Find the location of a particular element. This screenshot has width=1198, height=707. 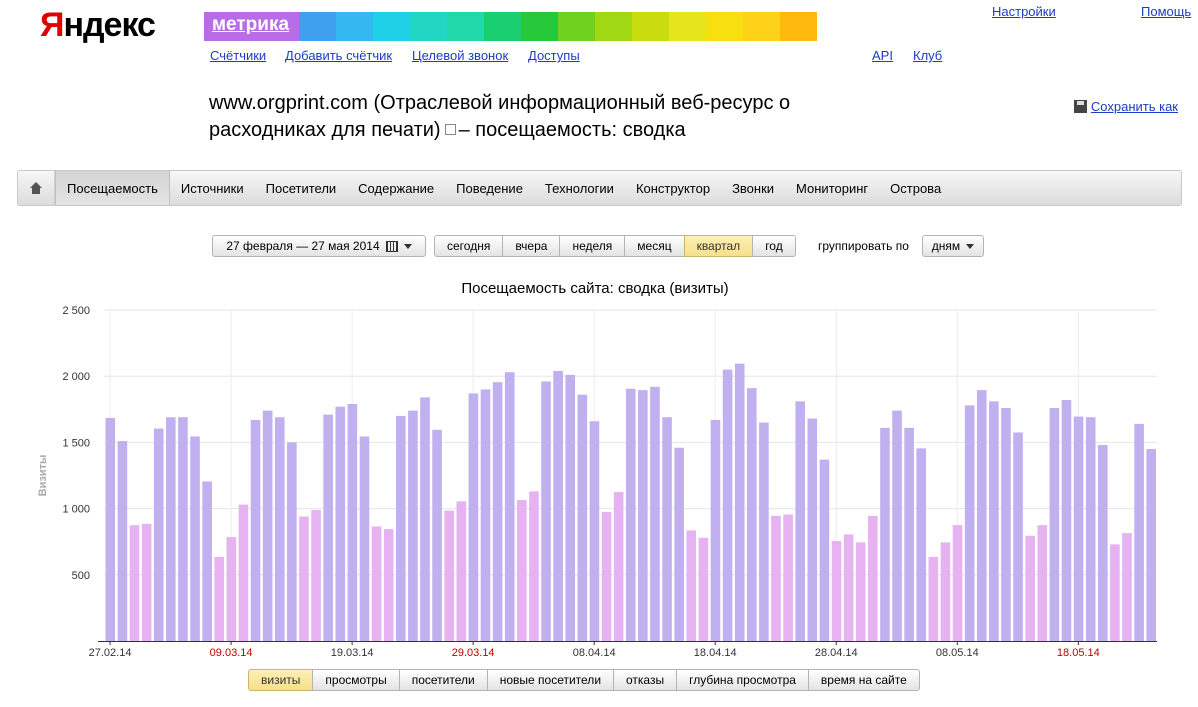

group-by-value: дням is located at coordinates (946, 246).